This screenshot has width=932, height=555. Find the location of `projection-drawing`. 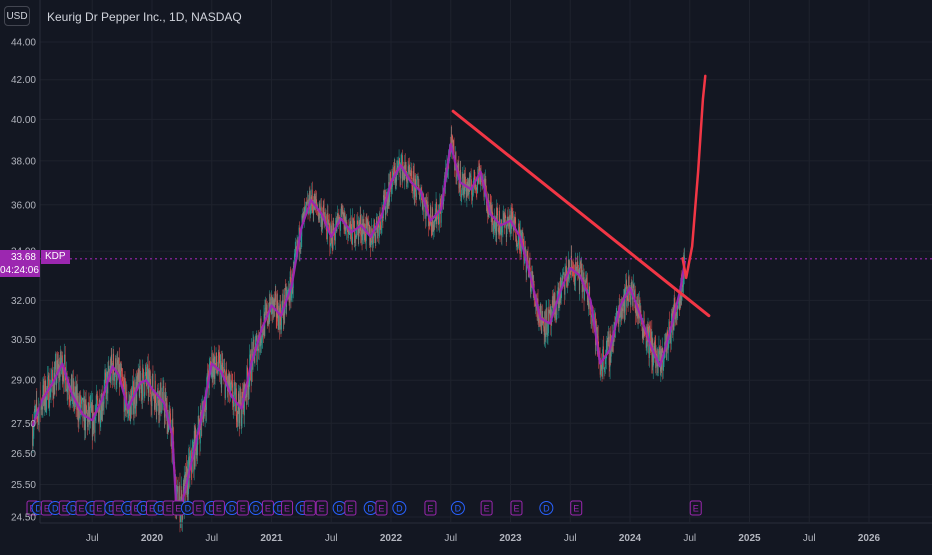

projection-drawing is located at coordinates (694, 177).